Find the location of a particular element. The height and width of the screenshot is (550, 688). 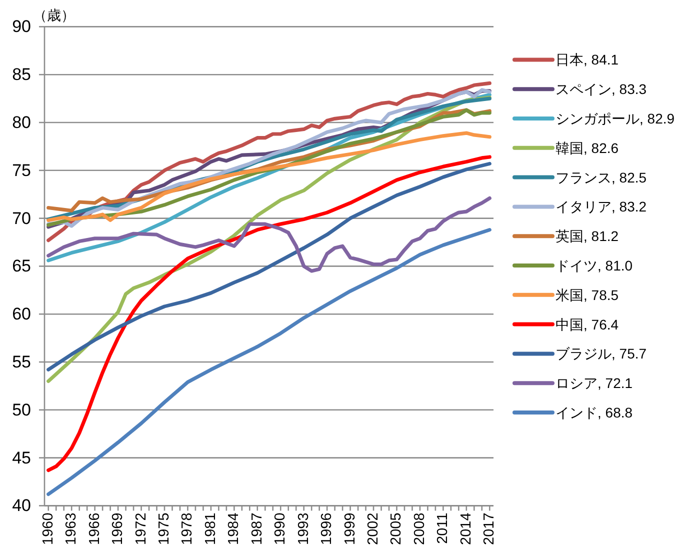

y-tick-label: 60 is located at coordinates (21, 314).